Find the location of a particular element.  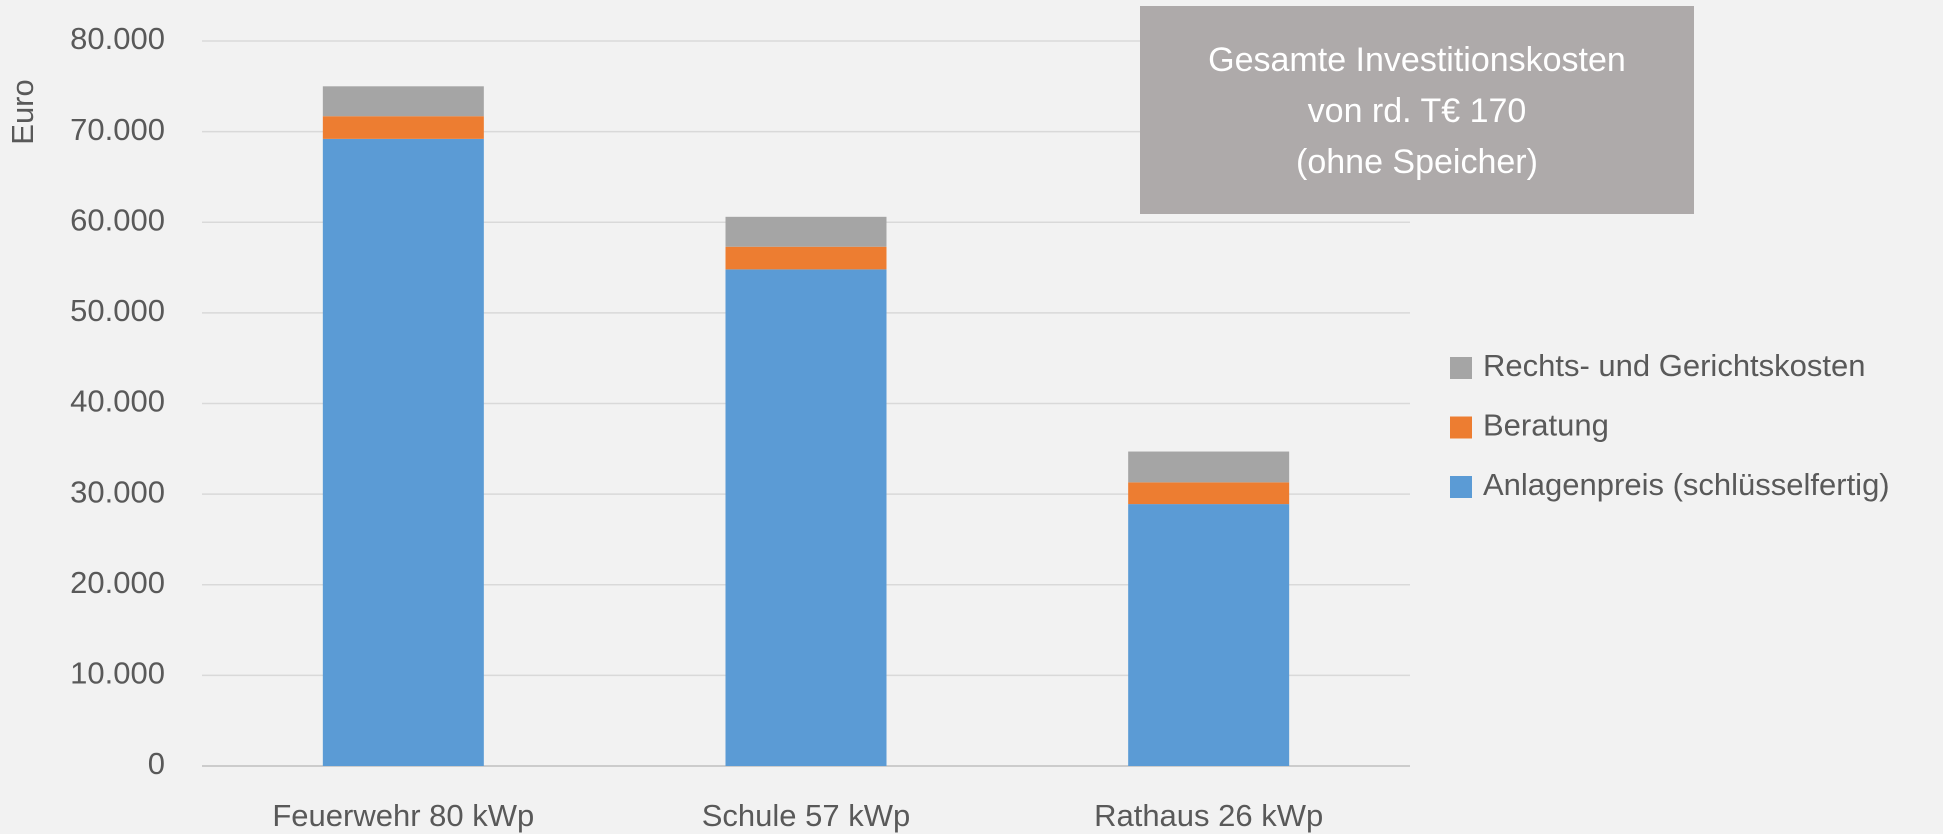

legend-label: Beratung is located at coordinates (1546, 425).